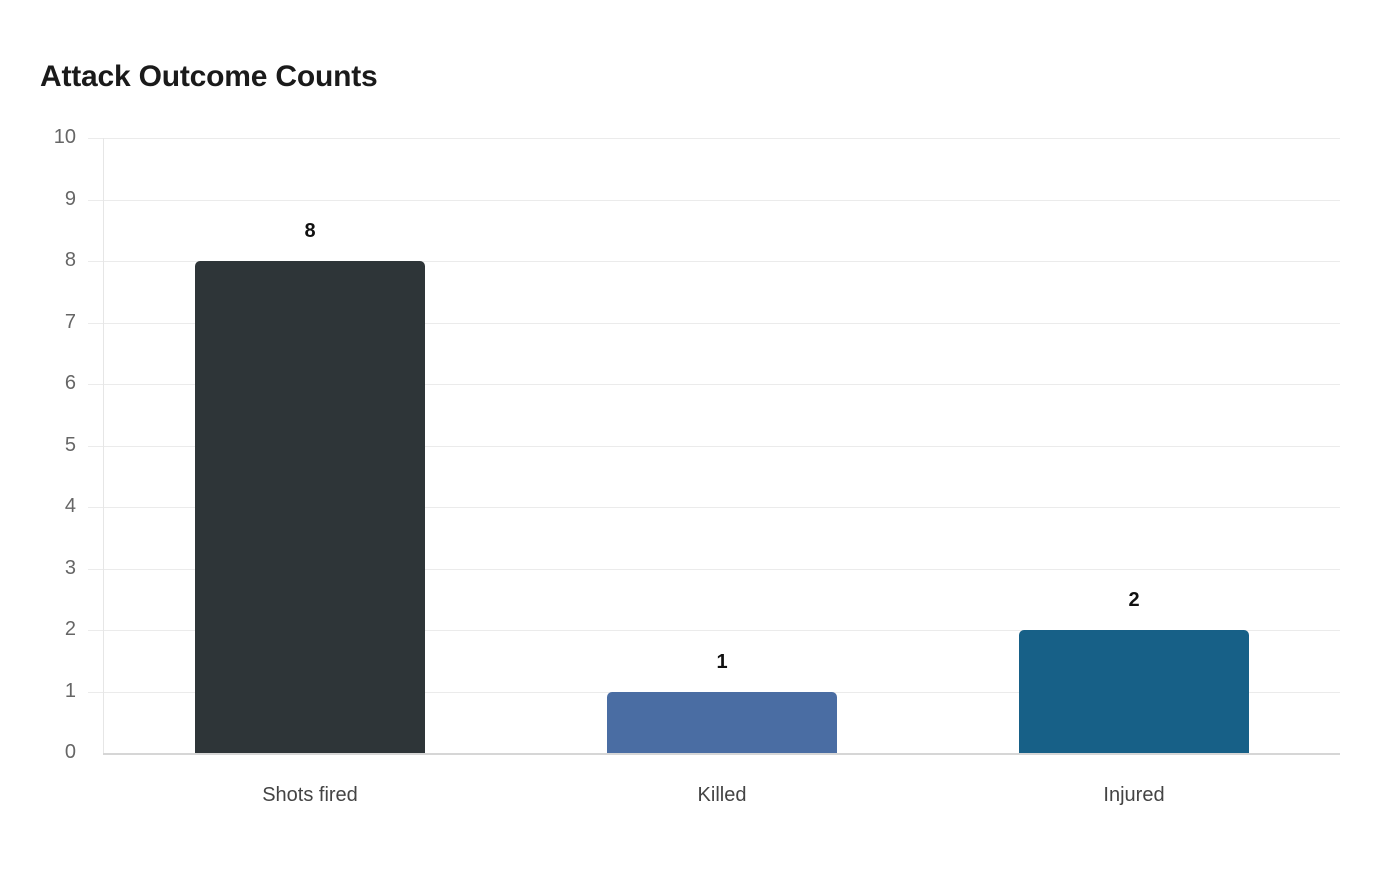 Image resolution: width=1400 pixels, height=880 pixels. Describe the element at coordinates (310, 231) in the screenshot. I see `bar-value-label: 8` at that location.